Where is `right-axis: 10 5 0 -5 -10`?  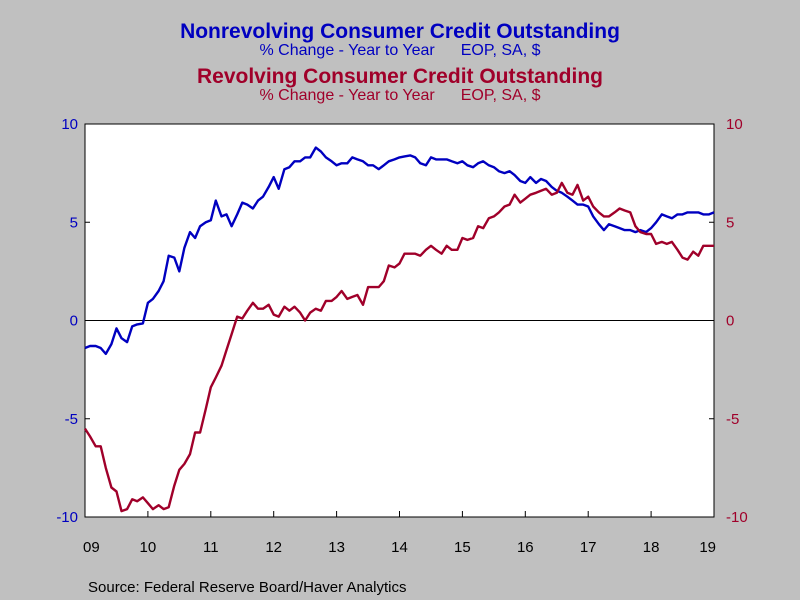
right-axis: 10 5 0 -5 -10 is located at coordinates (728, 321).